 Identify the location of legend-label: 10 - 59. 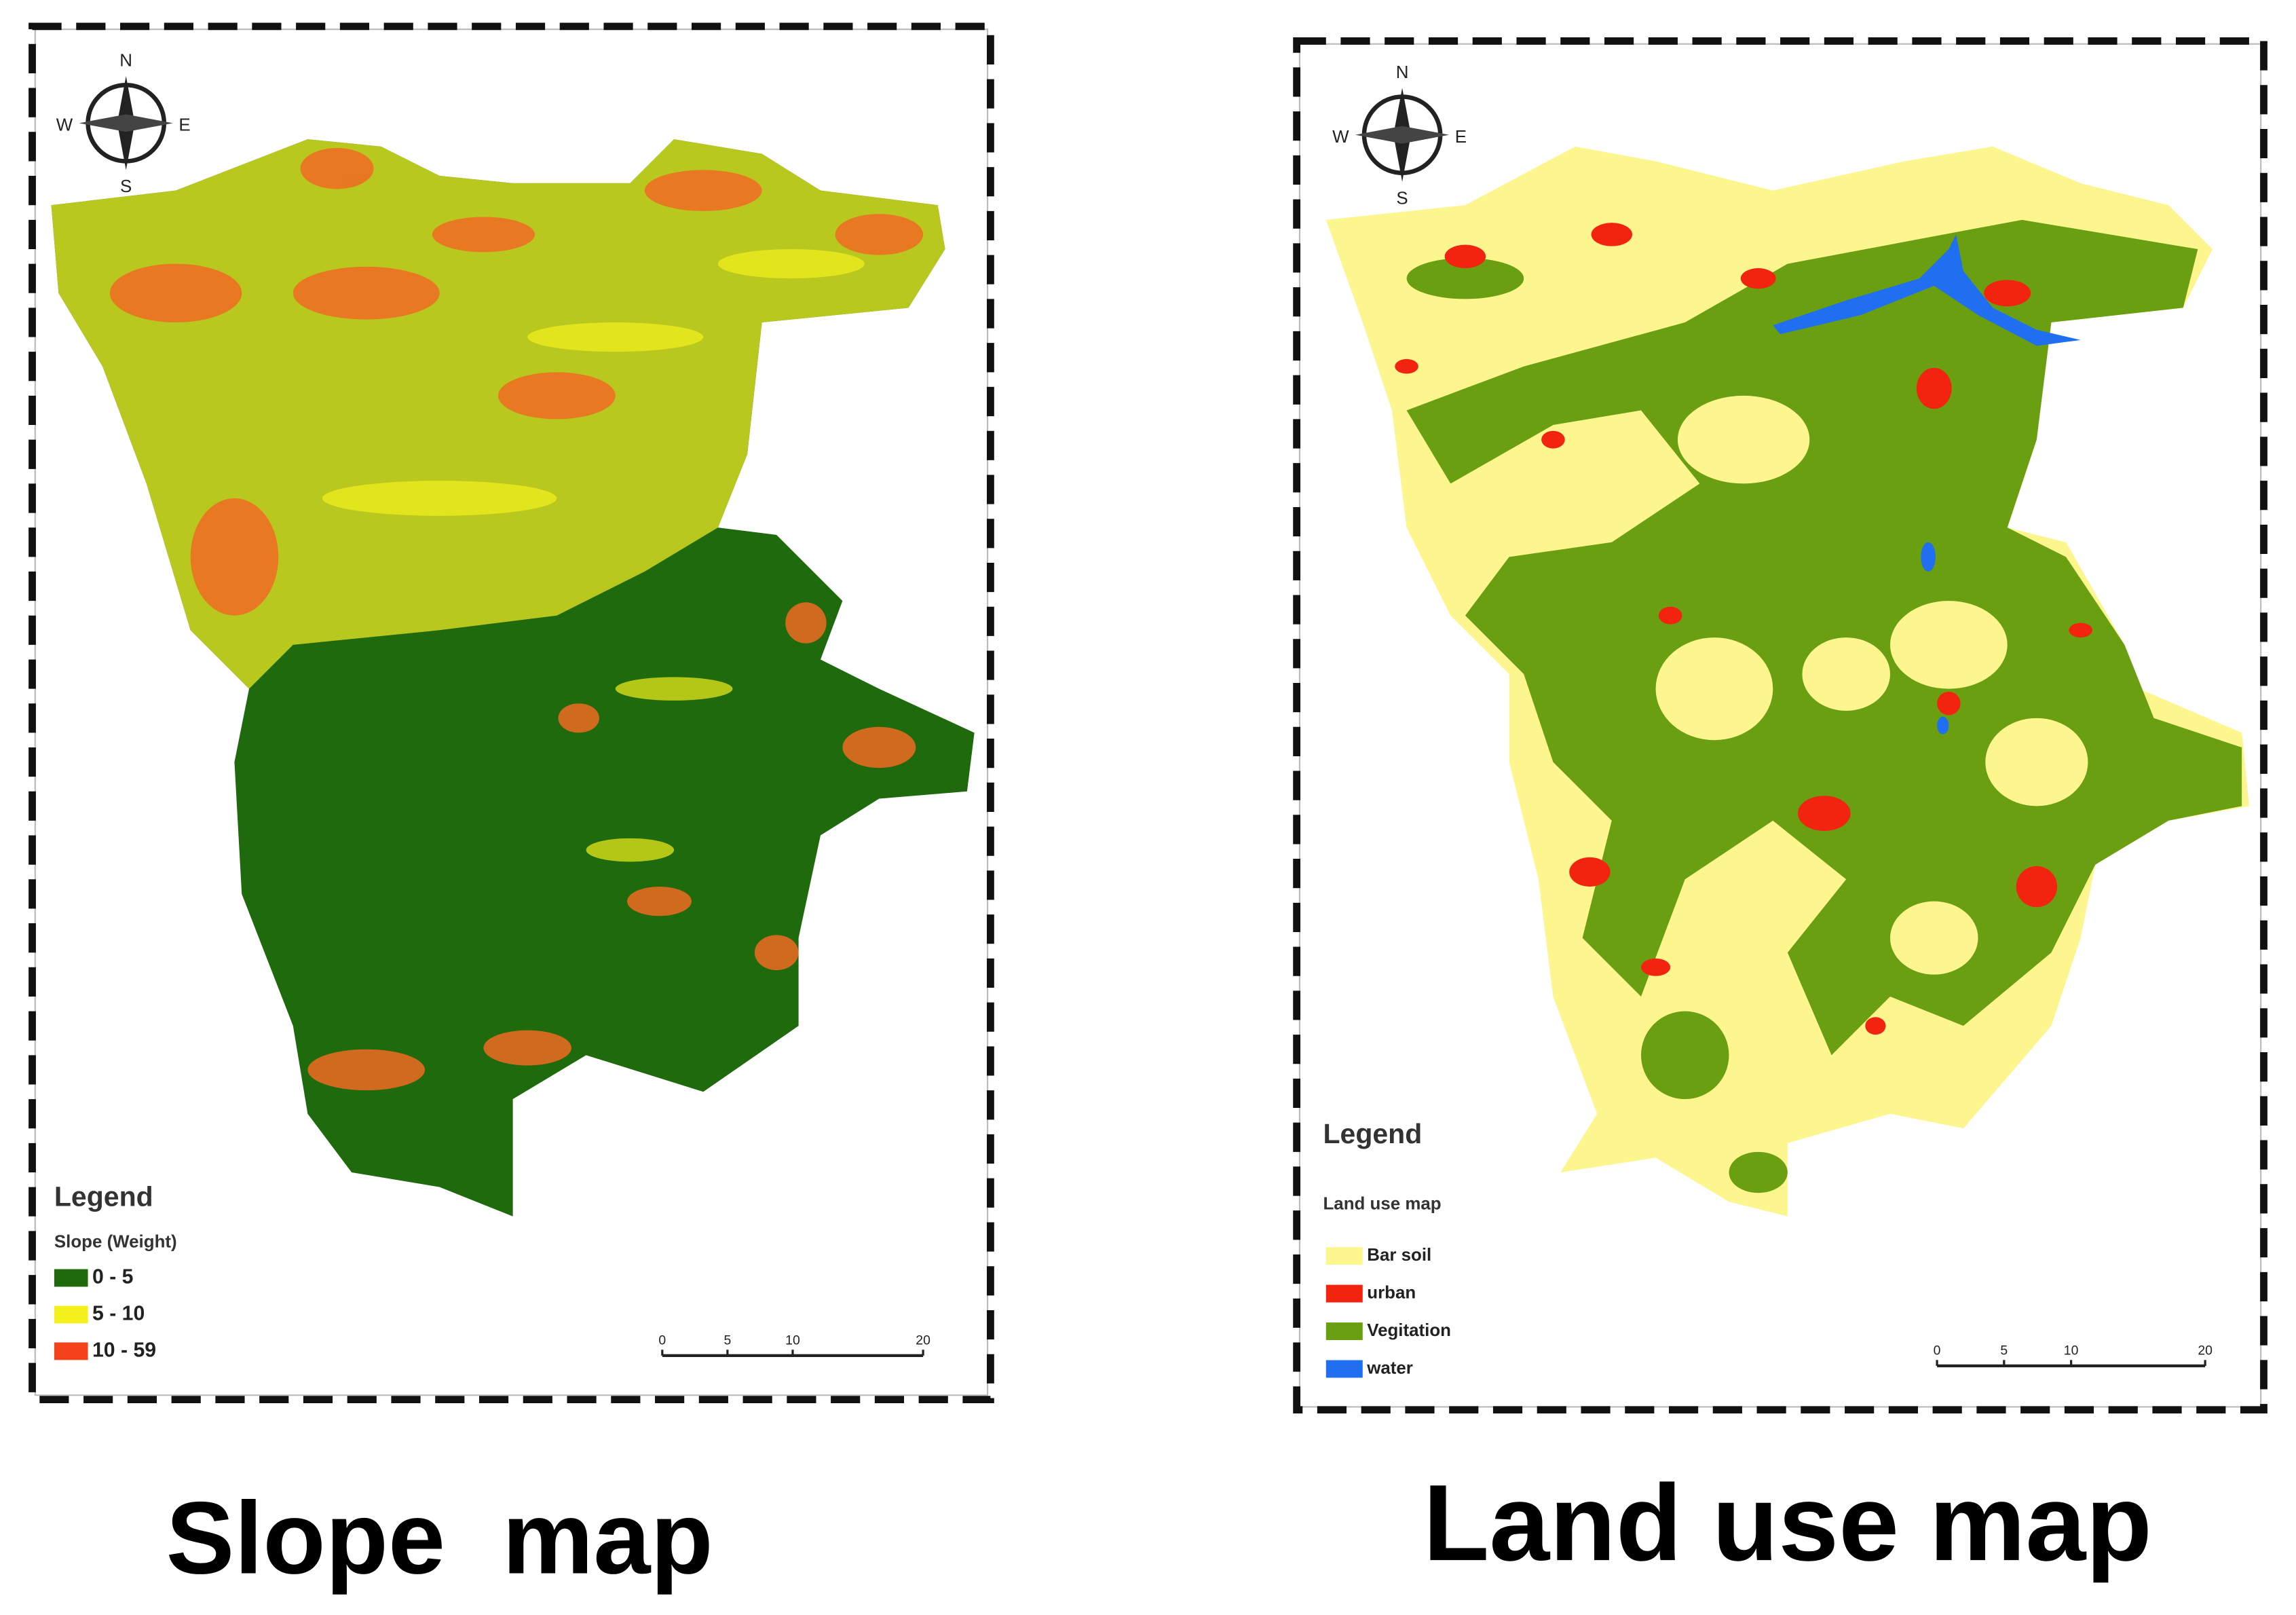
(124, 1350).